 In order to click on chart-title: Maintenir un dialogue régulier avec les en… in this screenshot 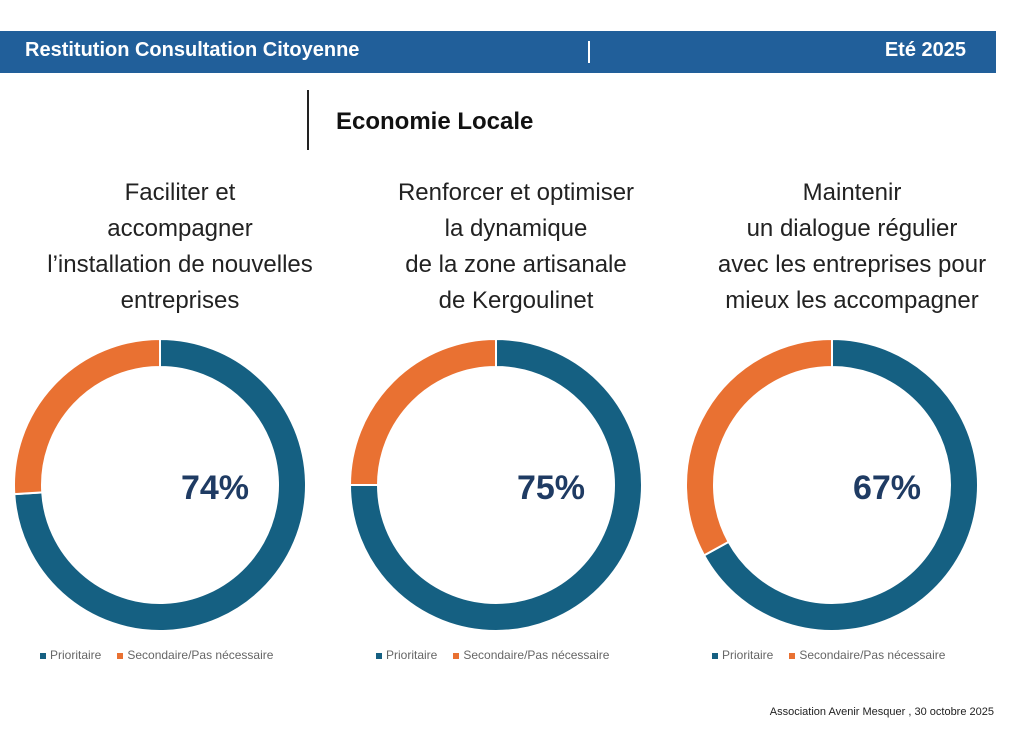, I will do `click(852, 247)`.